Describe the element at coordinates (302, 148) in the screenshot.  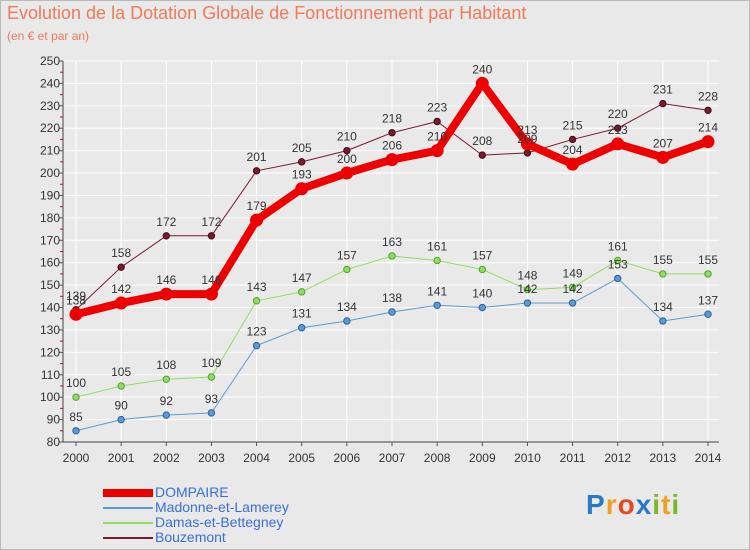
I see `data-label-bouzemont: 205` at that location.